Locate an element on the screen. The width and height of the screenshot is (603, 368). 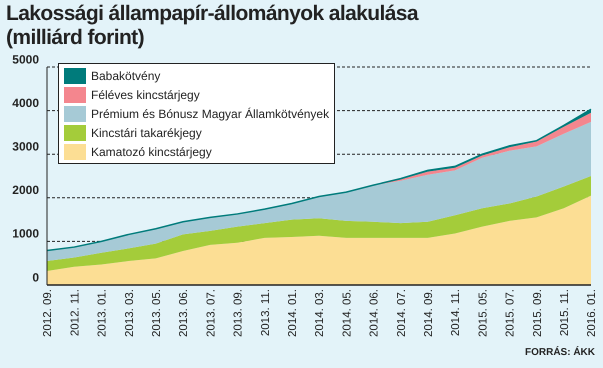
x-tick-label: 2014. 06. is located at coordinates (374, 313).